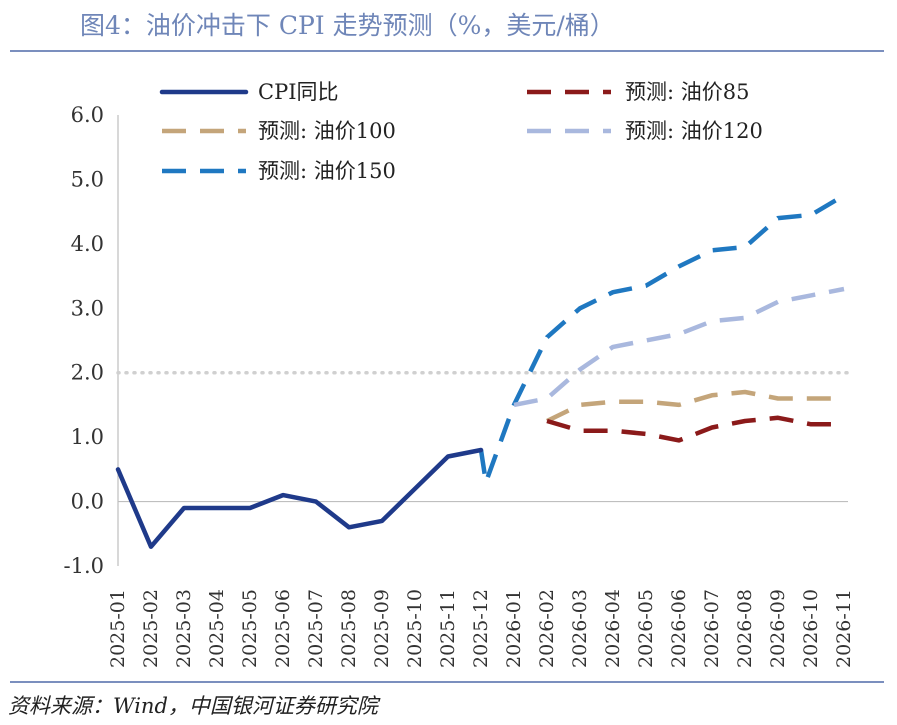 The image size is (897, 725). Describe the element at coordinates (283, 628) in the screenshot. I see `x-tick-label: 2025-06` at that location.